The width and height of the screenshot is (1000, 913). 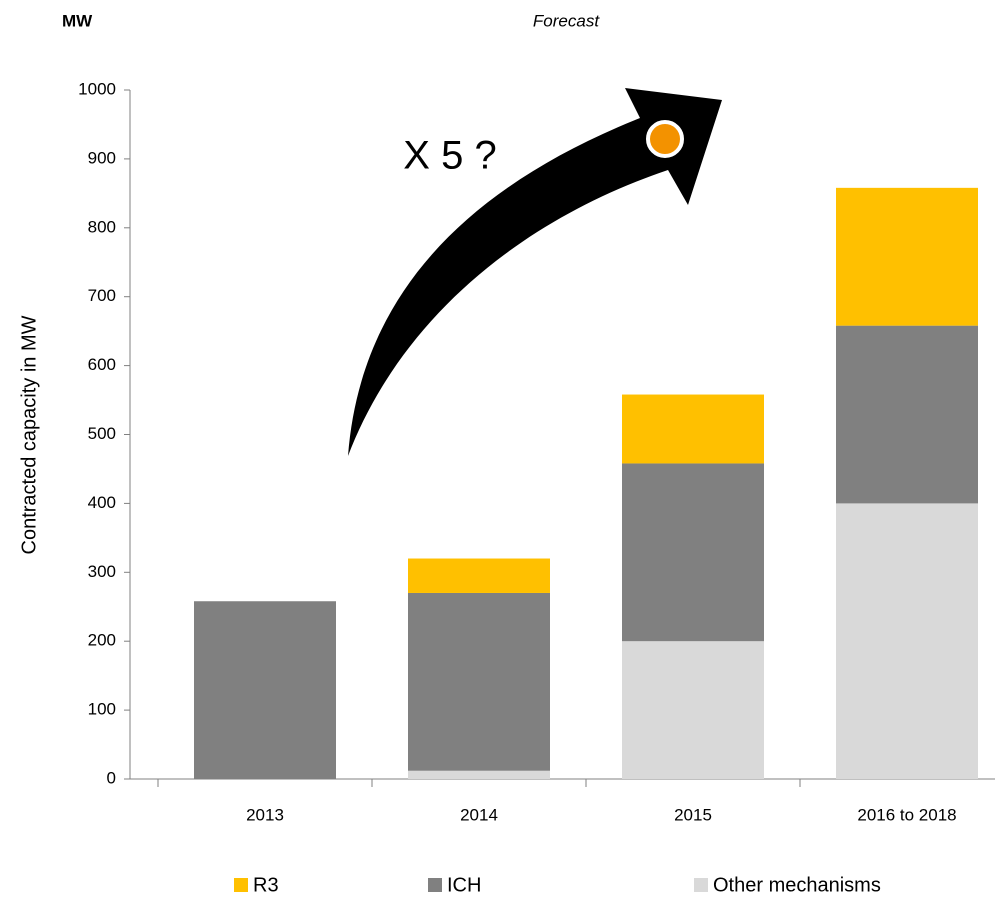 What do you see at coordinates (102, 157) in the screenshot?
I see `y-tick-label: 900` at bounding box center [102, 157].